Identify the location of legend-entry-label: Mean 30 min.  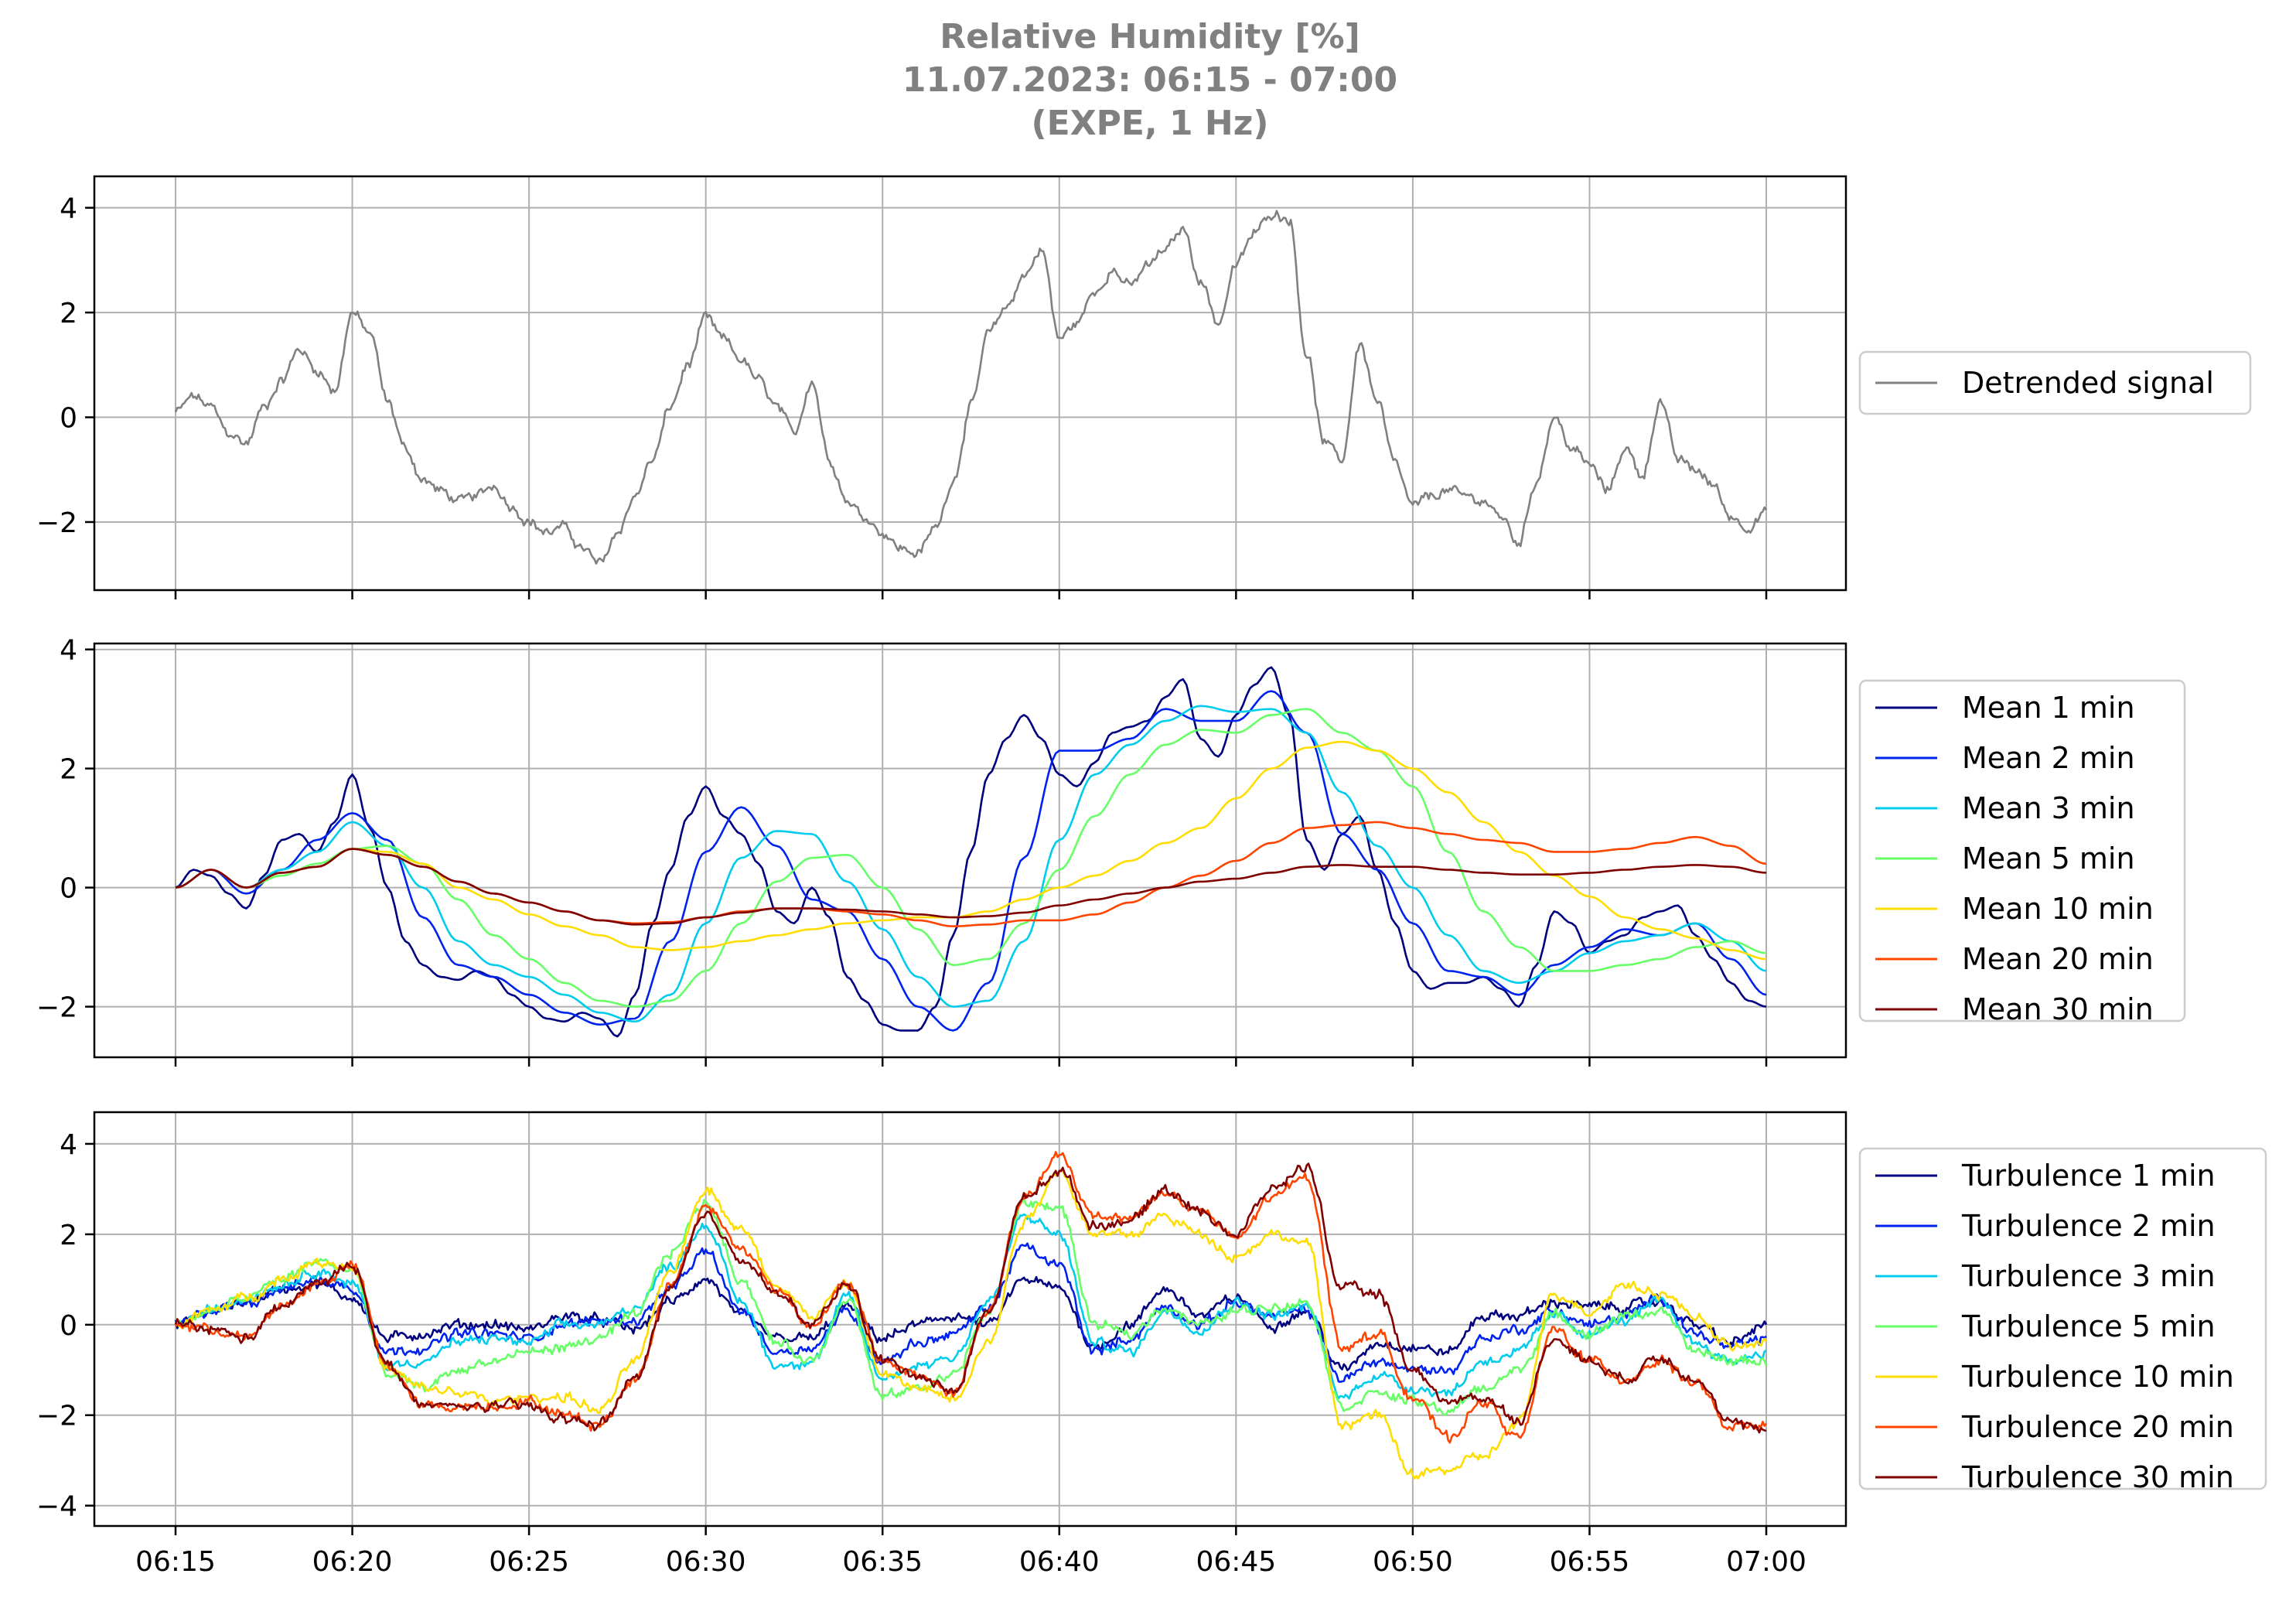
(2058, 1009).